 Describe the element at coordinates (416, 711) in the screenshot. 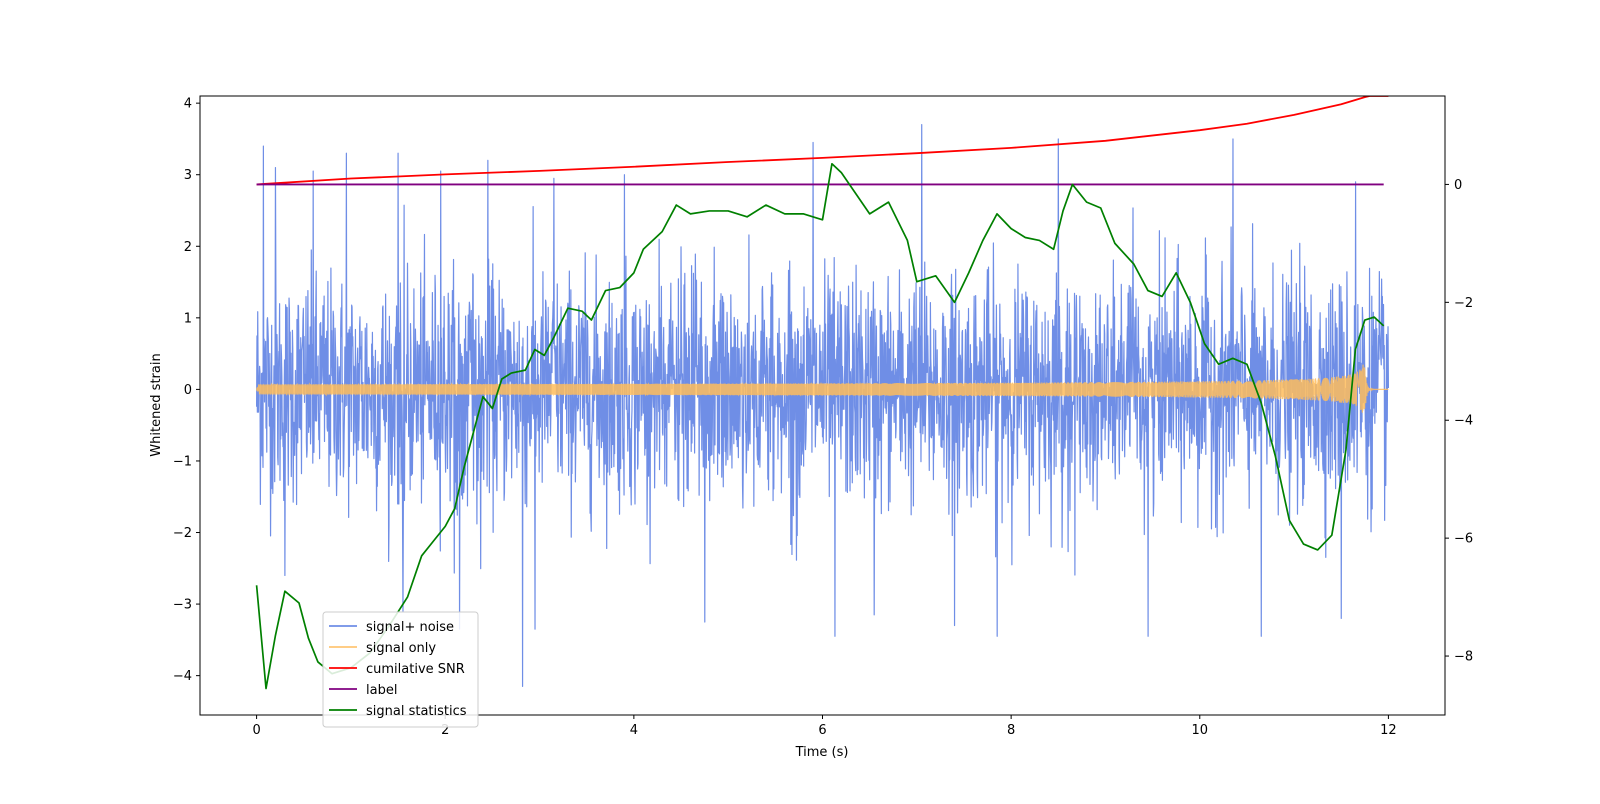

I see `legend-entry-label: signal statistics` at that location.